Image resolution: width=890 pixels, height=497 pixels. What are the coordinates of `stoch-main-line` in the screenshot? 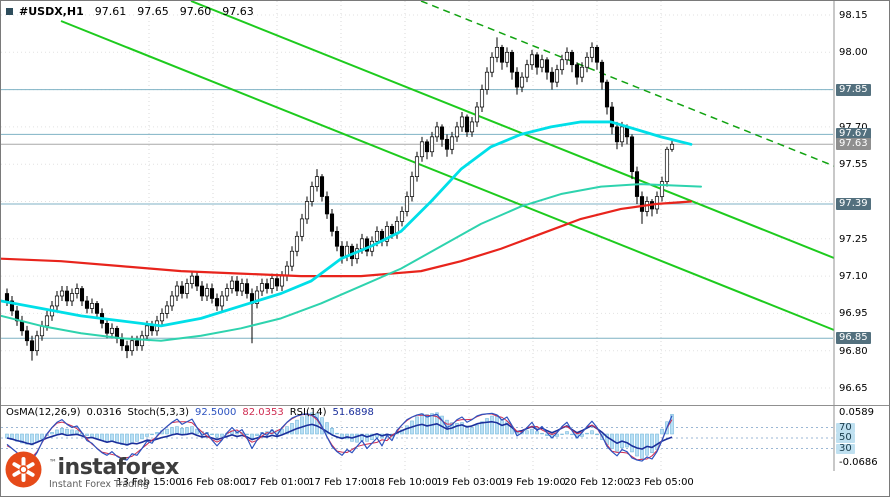 It's located at (339, 437).